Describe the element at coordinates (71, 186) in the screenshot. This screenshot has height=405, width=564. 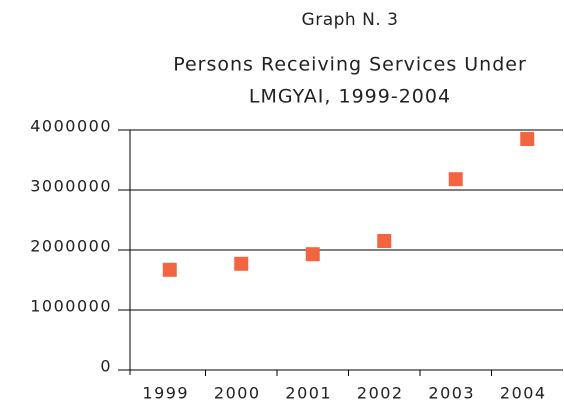
I see `y-tick-label: 3000000` at that location.